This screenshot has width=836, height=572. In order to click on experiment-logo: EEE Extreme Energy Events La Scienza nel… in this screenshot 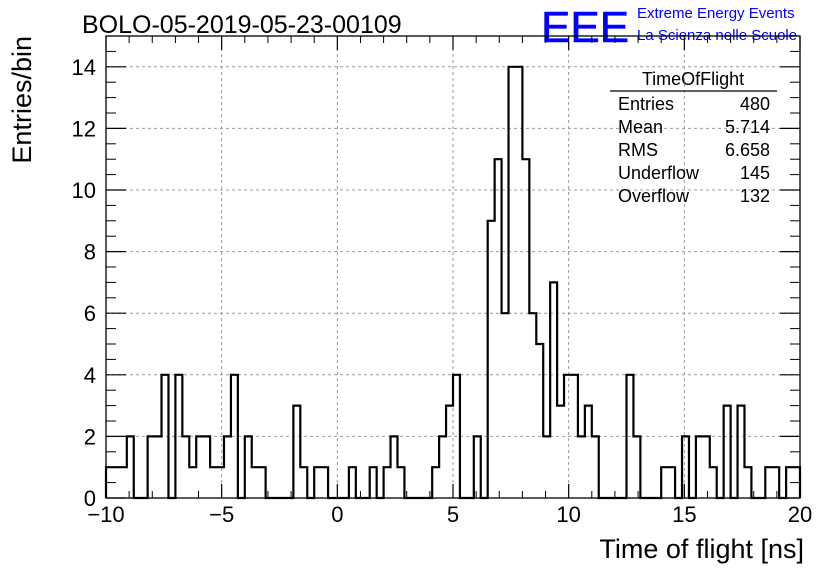, I will do `click(669, 28)`.